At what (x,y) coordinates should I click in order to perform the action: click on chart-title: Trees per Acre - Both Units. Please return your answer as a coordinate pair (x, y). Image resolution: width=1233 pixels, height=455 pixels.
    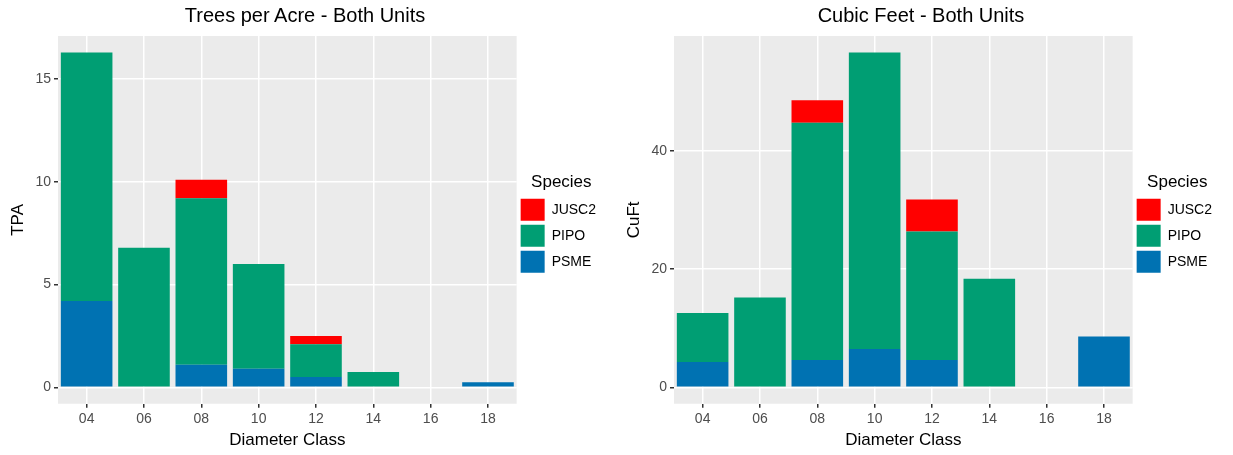
    Looking at the image, I should click on (305, 14).